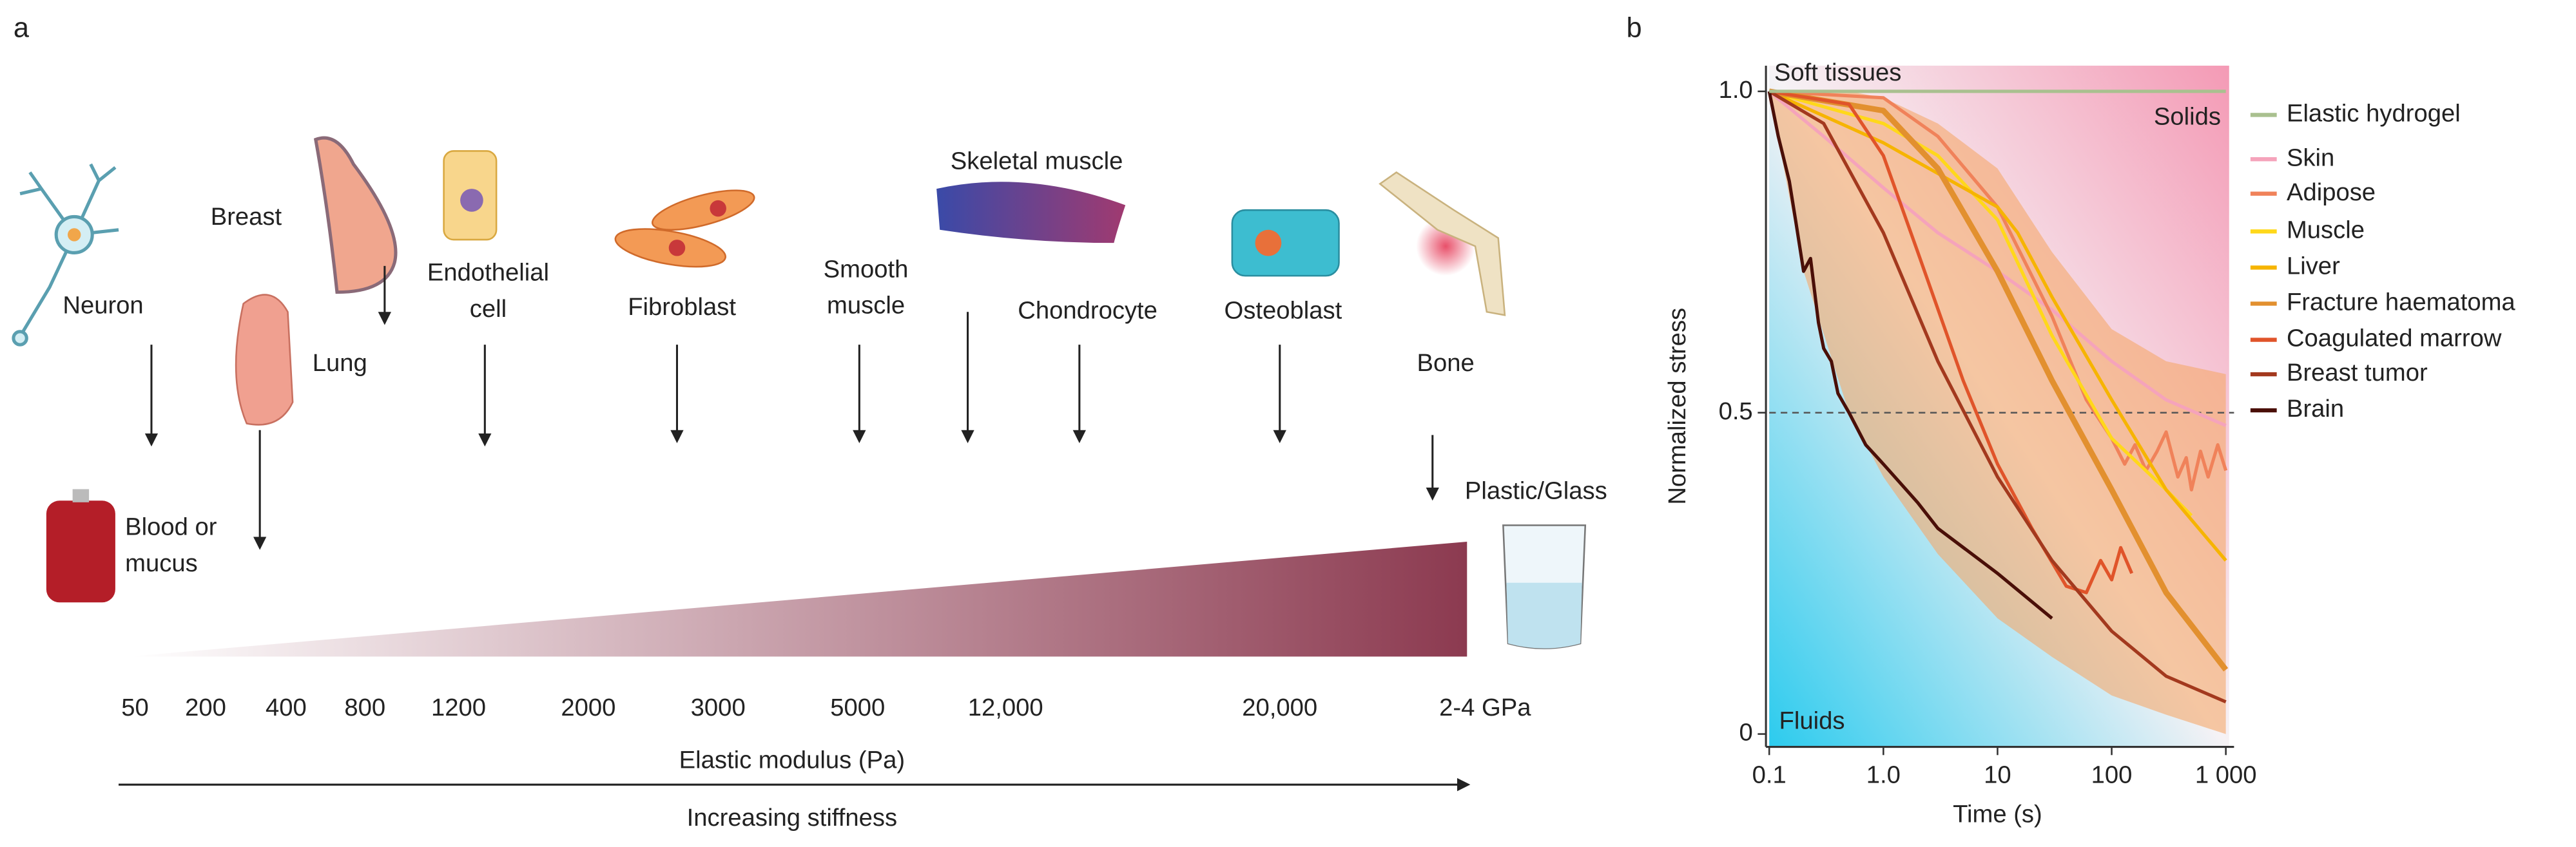 Image resolution: width=2576 pixels, height=847 pixels. What do you see at coordinates (684, 229) in the screenshot?
I see `fibroblast-icon` at bounding box center [684, 229].